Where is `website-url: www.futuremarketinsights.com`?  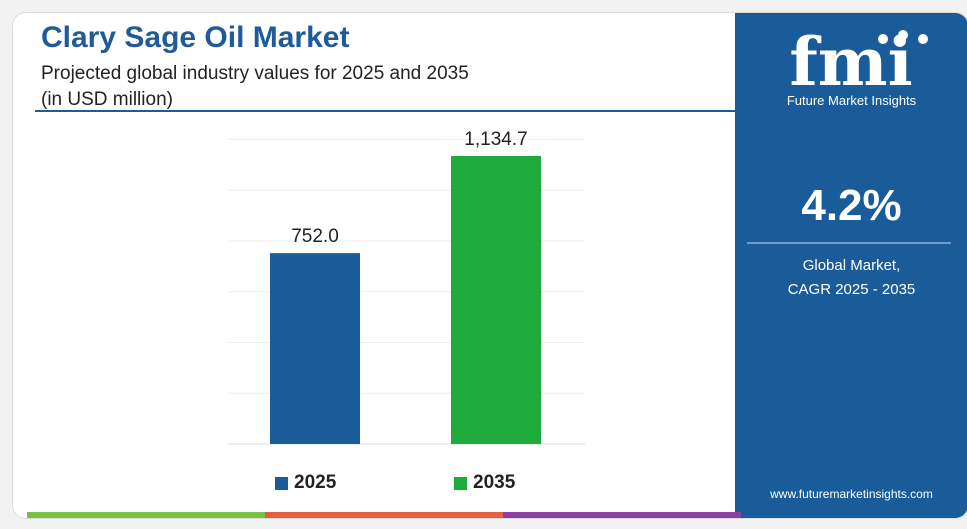
website-url: www.futuremarketinsights.com is located at coordinates (851, 494).